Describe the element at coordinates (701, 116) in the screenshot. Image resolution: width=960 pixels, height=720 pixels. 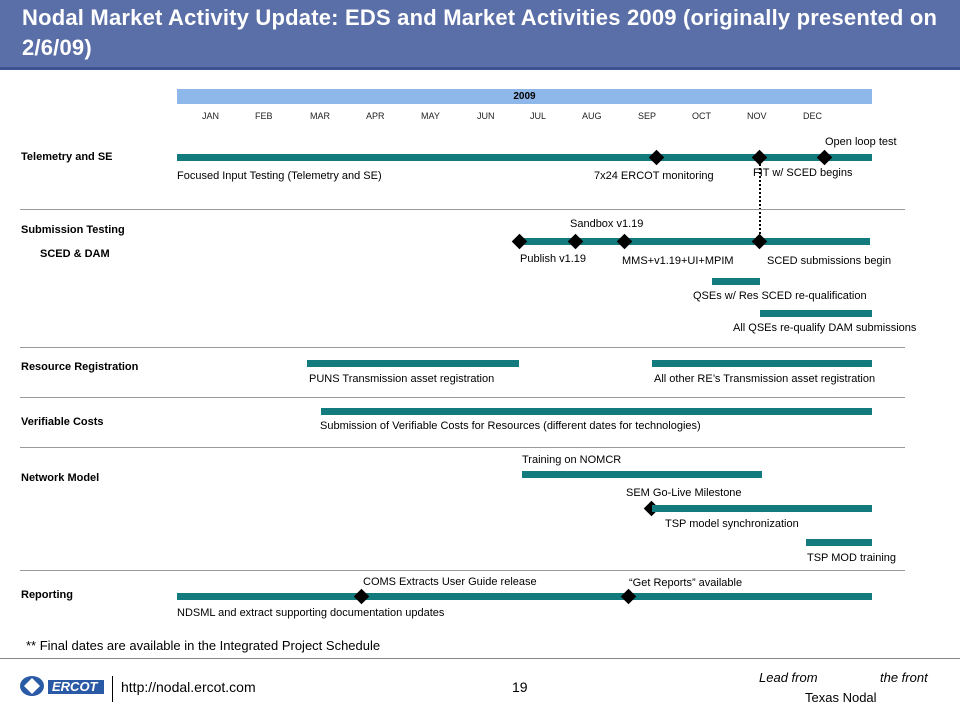
I see `month-label: OCT` at that location.